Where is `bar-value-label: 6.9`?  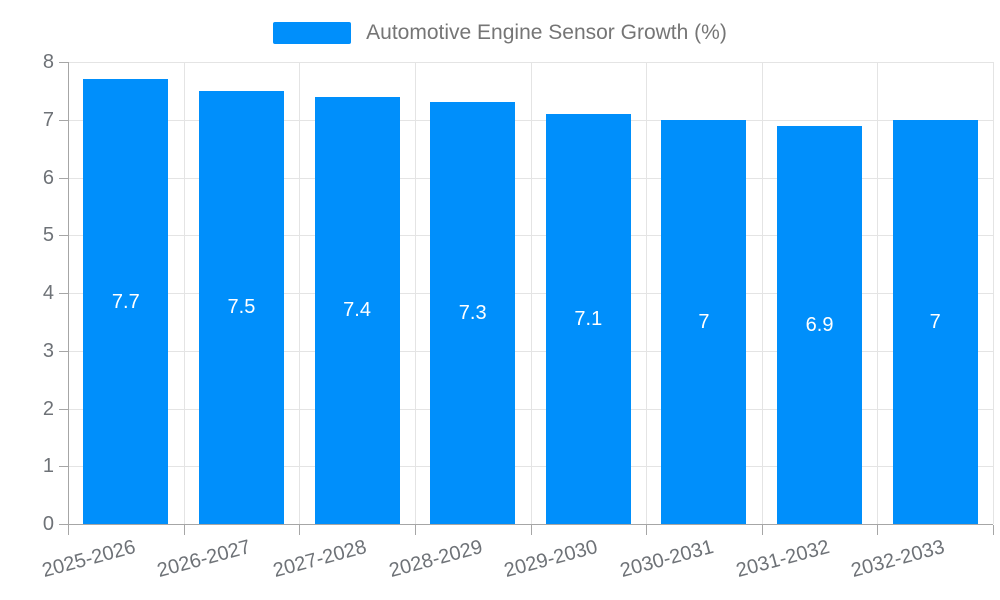 bar-value-label: 6.9 is located at coordinates (819, 324).